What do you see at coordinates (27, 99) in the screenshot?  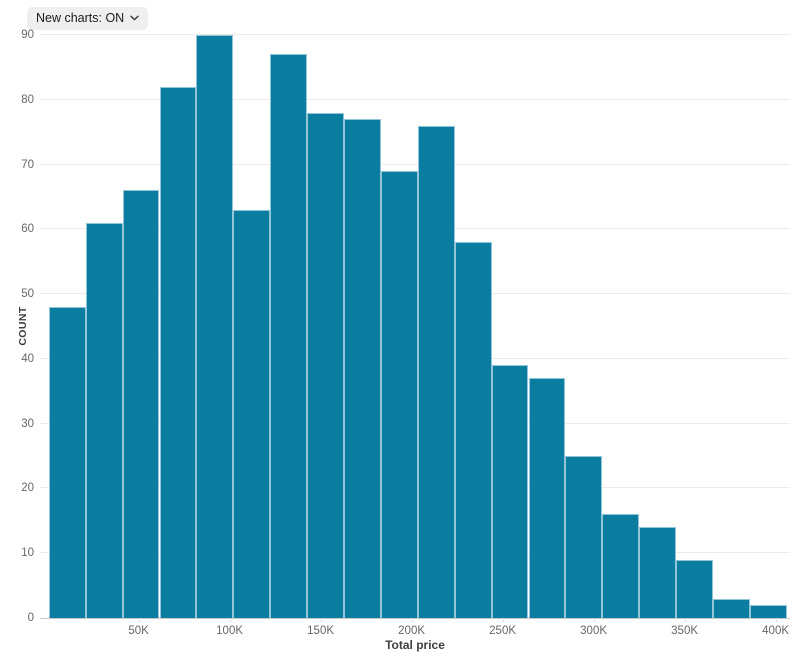 I see `y-tick-label: 80` at bounding box center [27, 99].